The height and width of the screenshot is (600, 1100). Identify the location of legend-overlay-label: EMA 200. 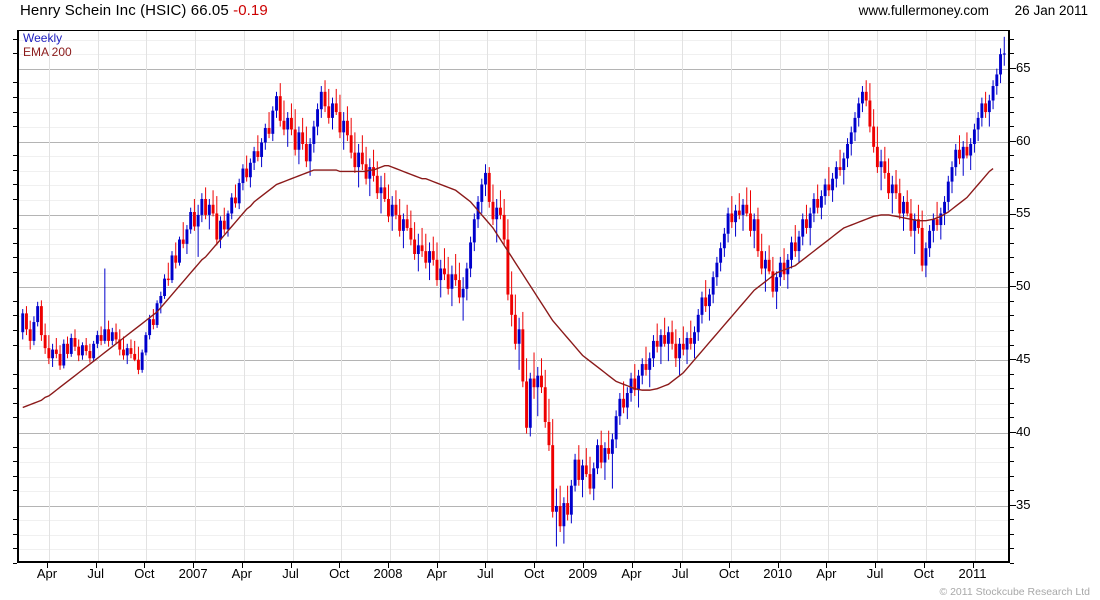
(47, 52).